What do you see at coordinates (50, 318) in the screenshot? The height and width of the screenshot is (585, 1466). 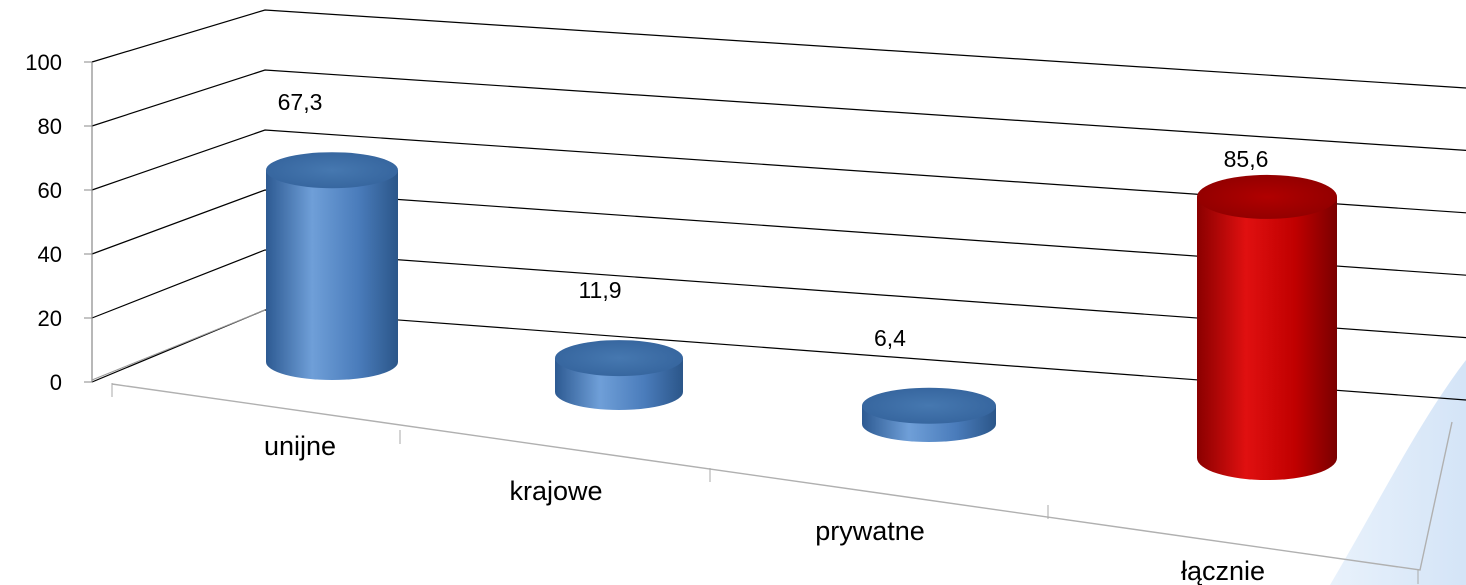 I see `y-tick-label: 20` at bounding box center [50, 318].